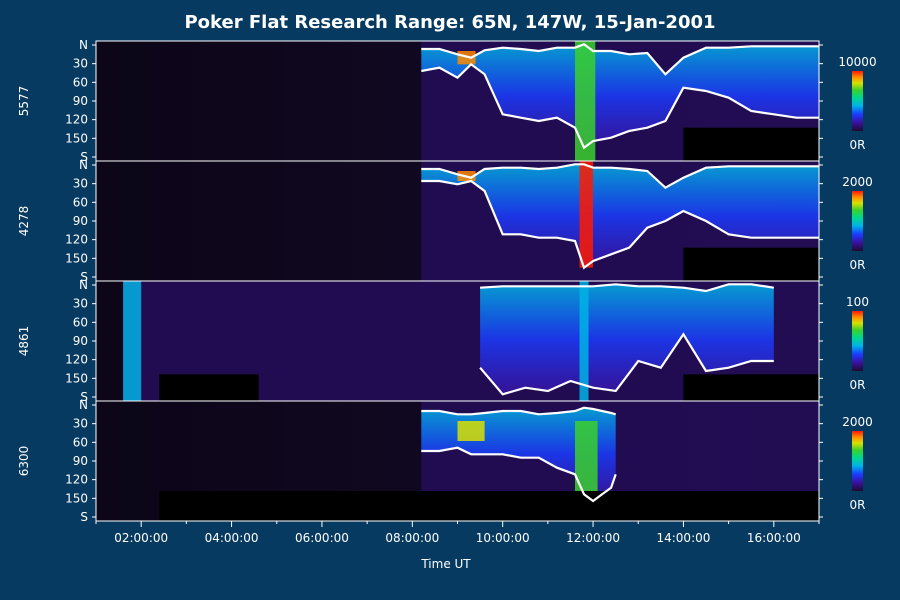 The image size is (900, 600). What do you see at coordinates (412, 538) in the screenshot?
I see `x-tick-label: 08:00:00` at bounding box center [412, 538].